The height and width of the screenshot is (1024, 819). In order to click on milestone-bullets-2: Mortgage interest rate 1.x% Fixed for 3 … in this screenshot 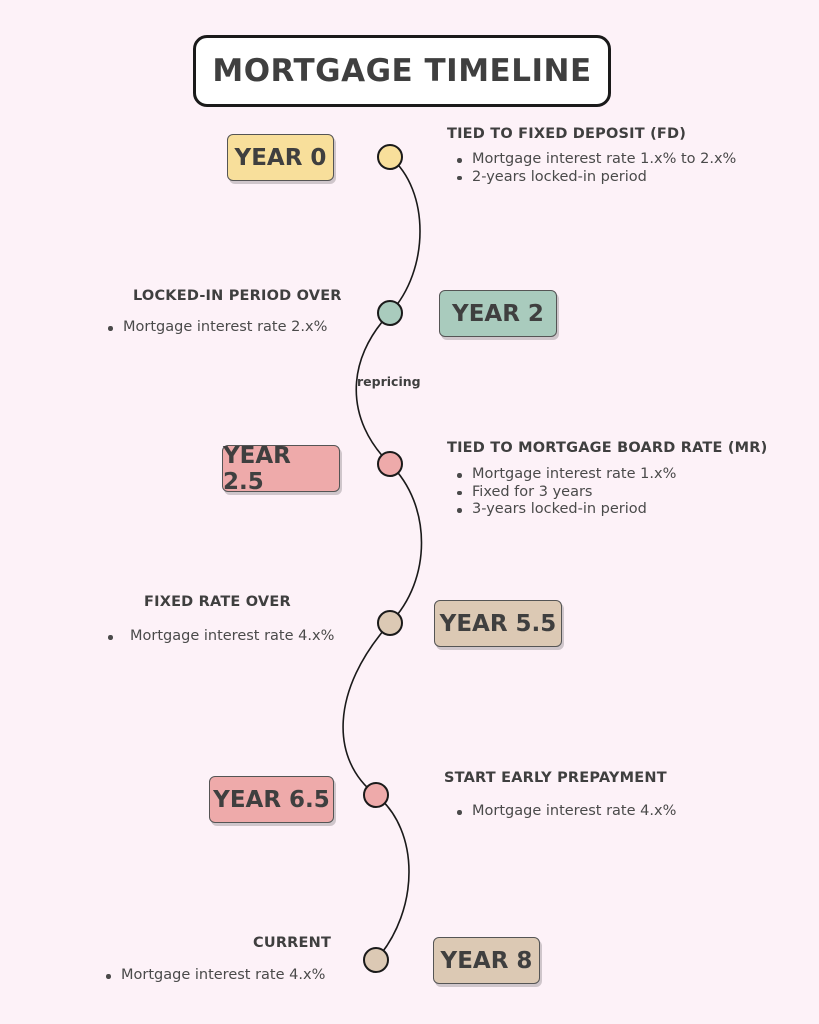, I will do `click(565, 492)`.